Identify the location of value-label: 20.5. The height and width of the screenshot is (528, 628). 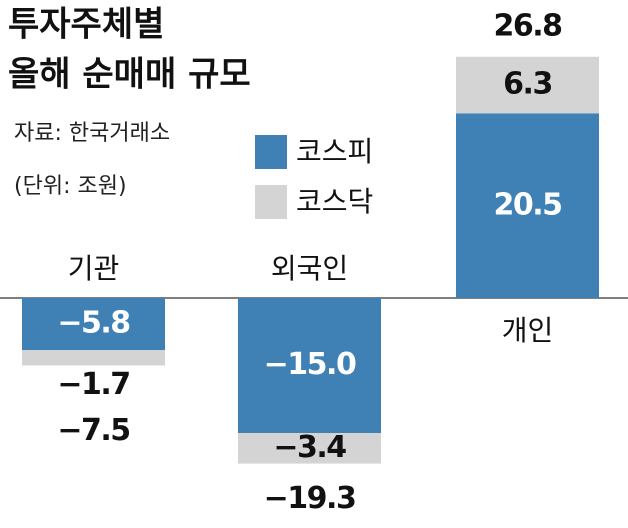
(527, 204).